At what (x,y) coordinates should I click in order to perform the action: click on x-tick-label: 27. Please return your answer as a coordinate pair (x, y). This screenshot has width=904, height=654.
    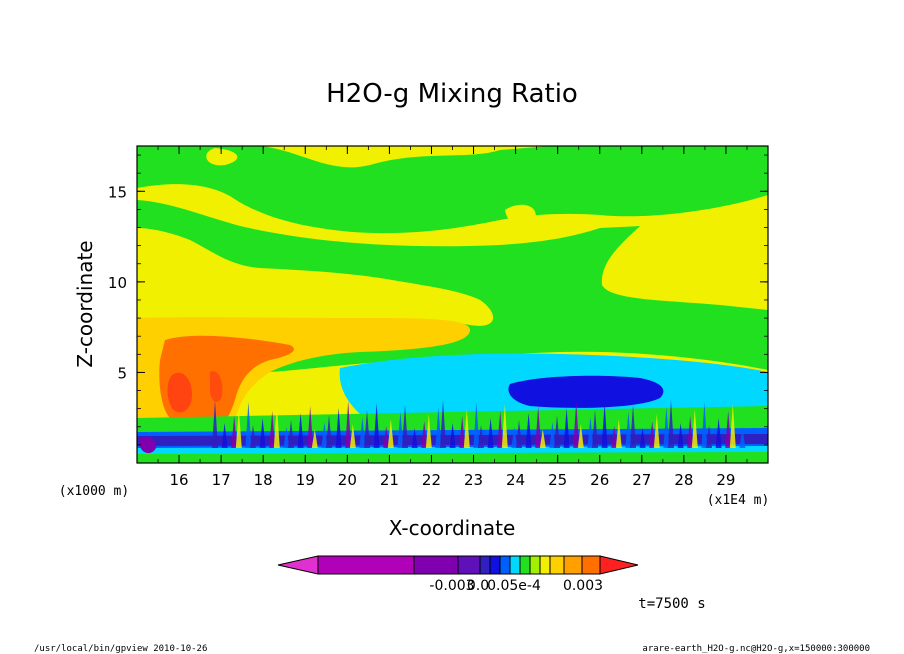
    Looking at the image, I should click on (641, 480).